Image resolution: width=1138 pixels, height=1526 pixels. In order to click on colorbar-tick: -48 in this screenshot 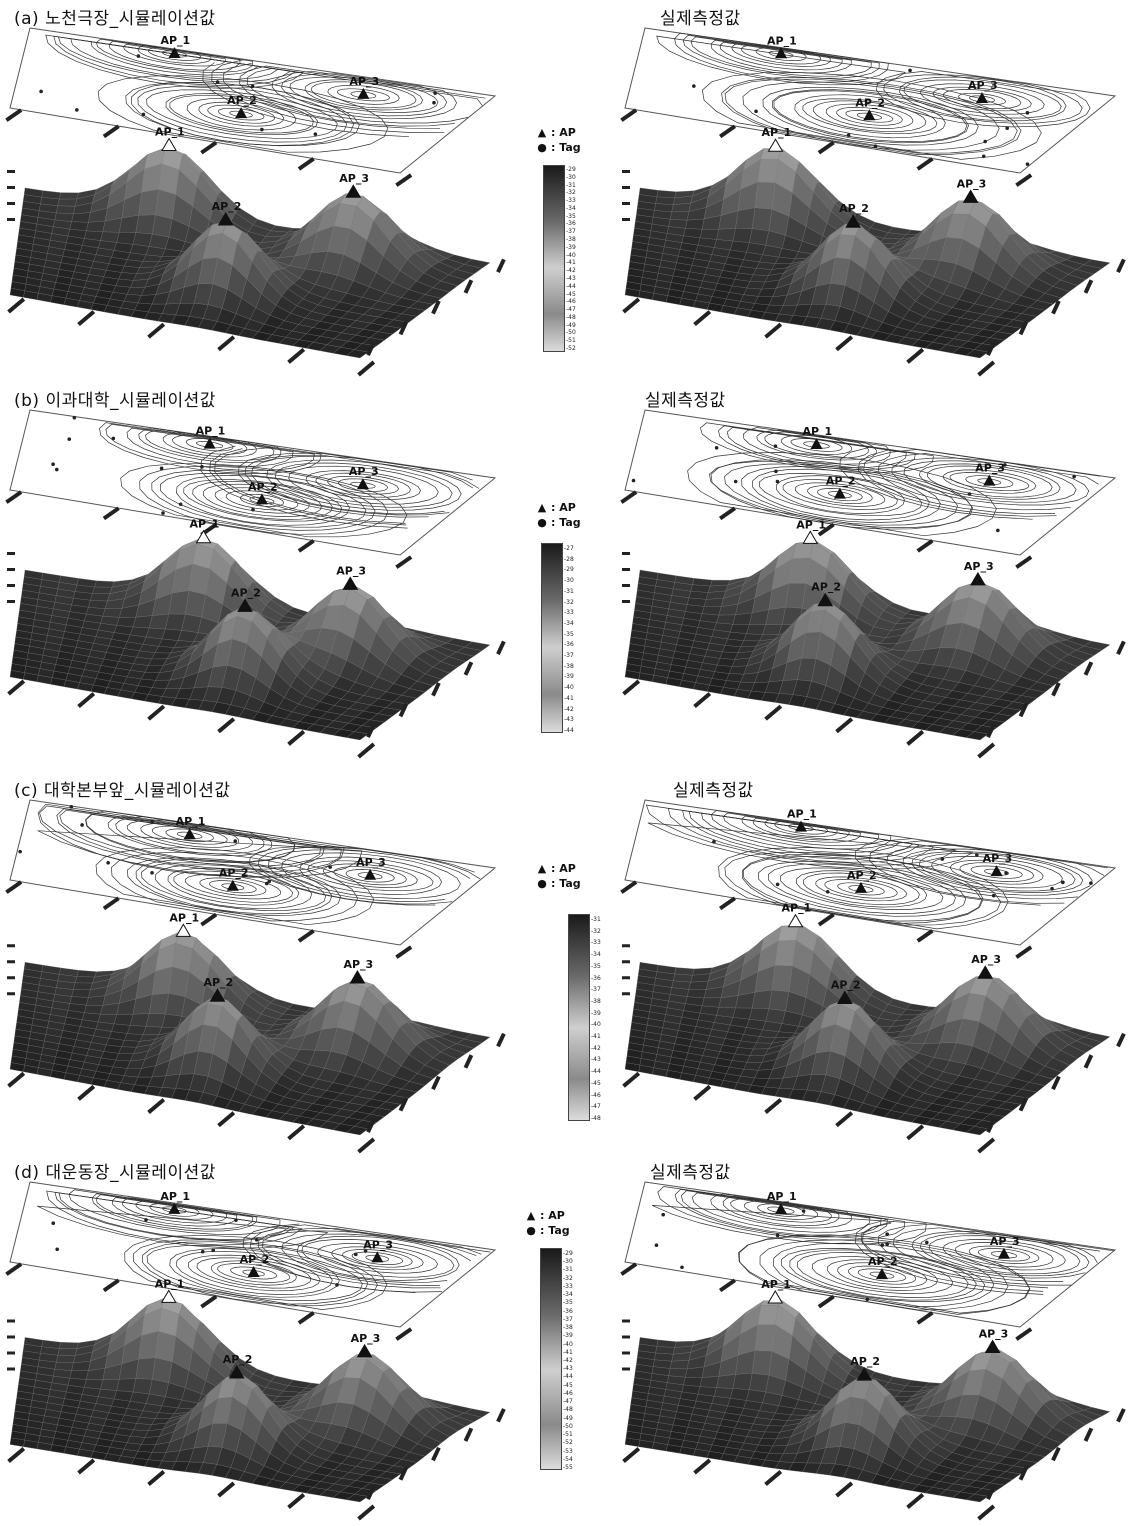, I will do `click(596, 1118)`.